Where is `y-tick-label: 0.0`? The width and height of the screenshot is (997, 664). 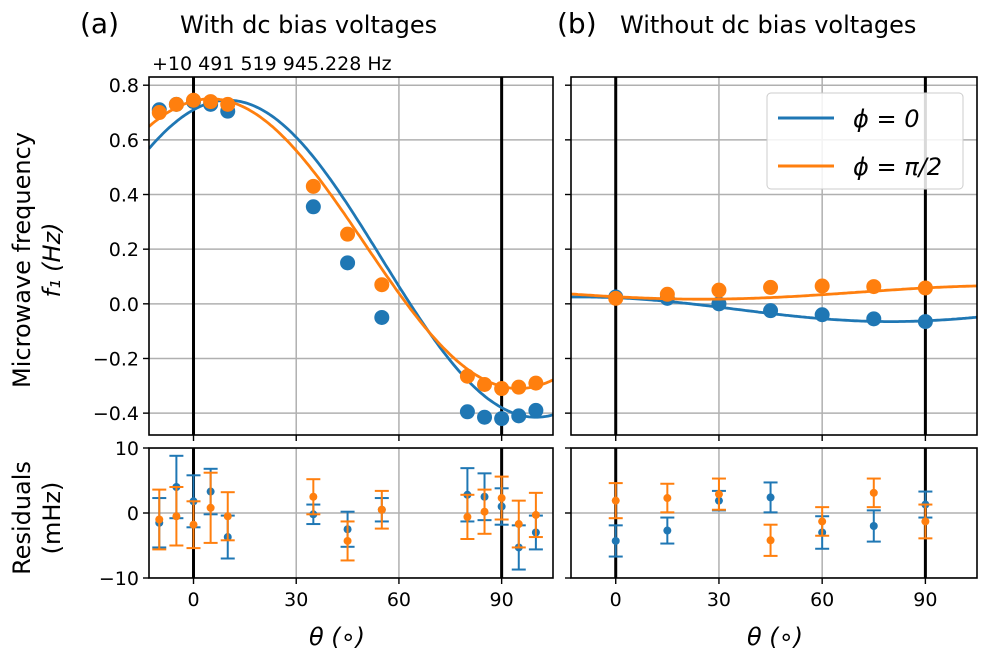
y-tick-label: 0.0 is located at coordinates (124, 305).